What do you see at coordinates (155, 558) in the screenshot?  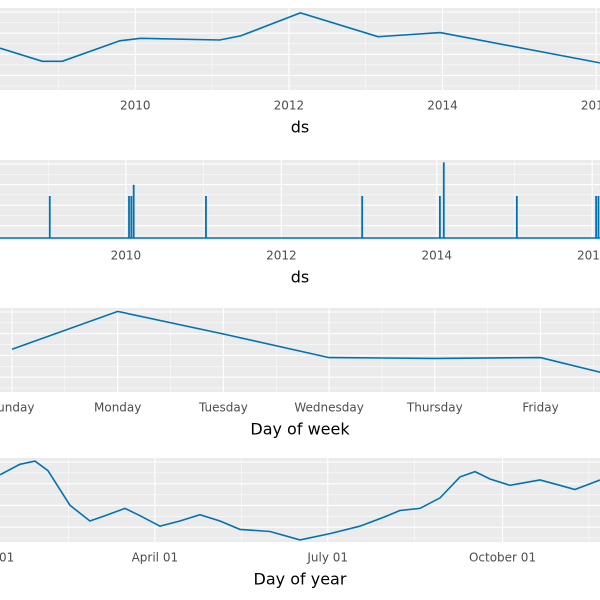 I see `x-tick-label: April 01` at bounding box center [155, 558].